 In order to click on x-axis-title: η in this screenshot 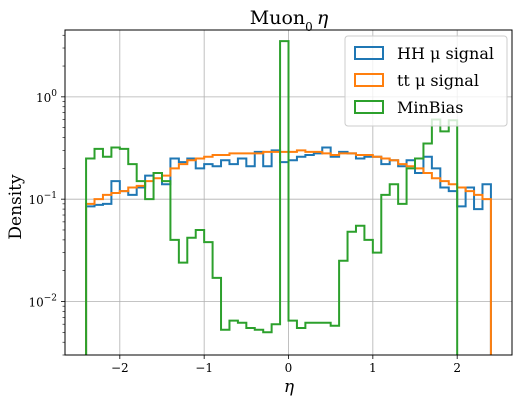, I will do `click(289, 387)`.